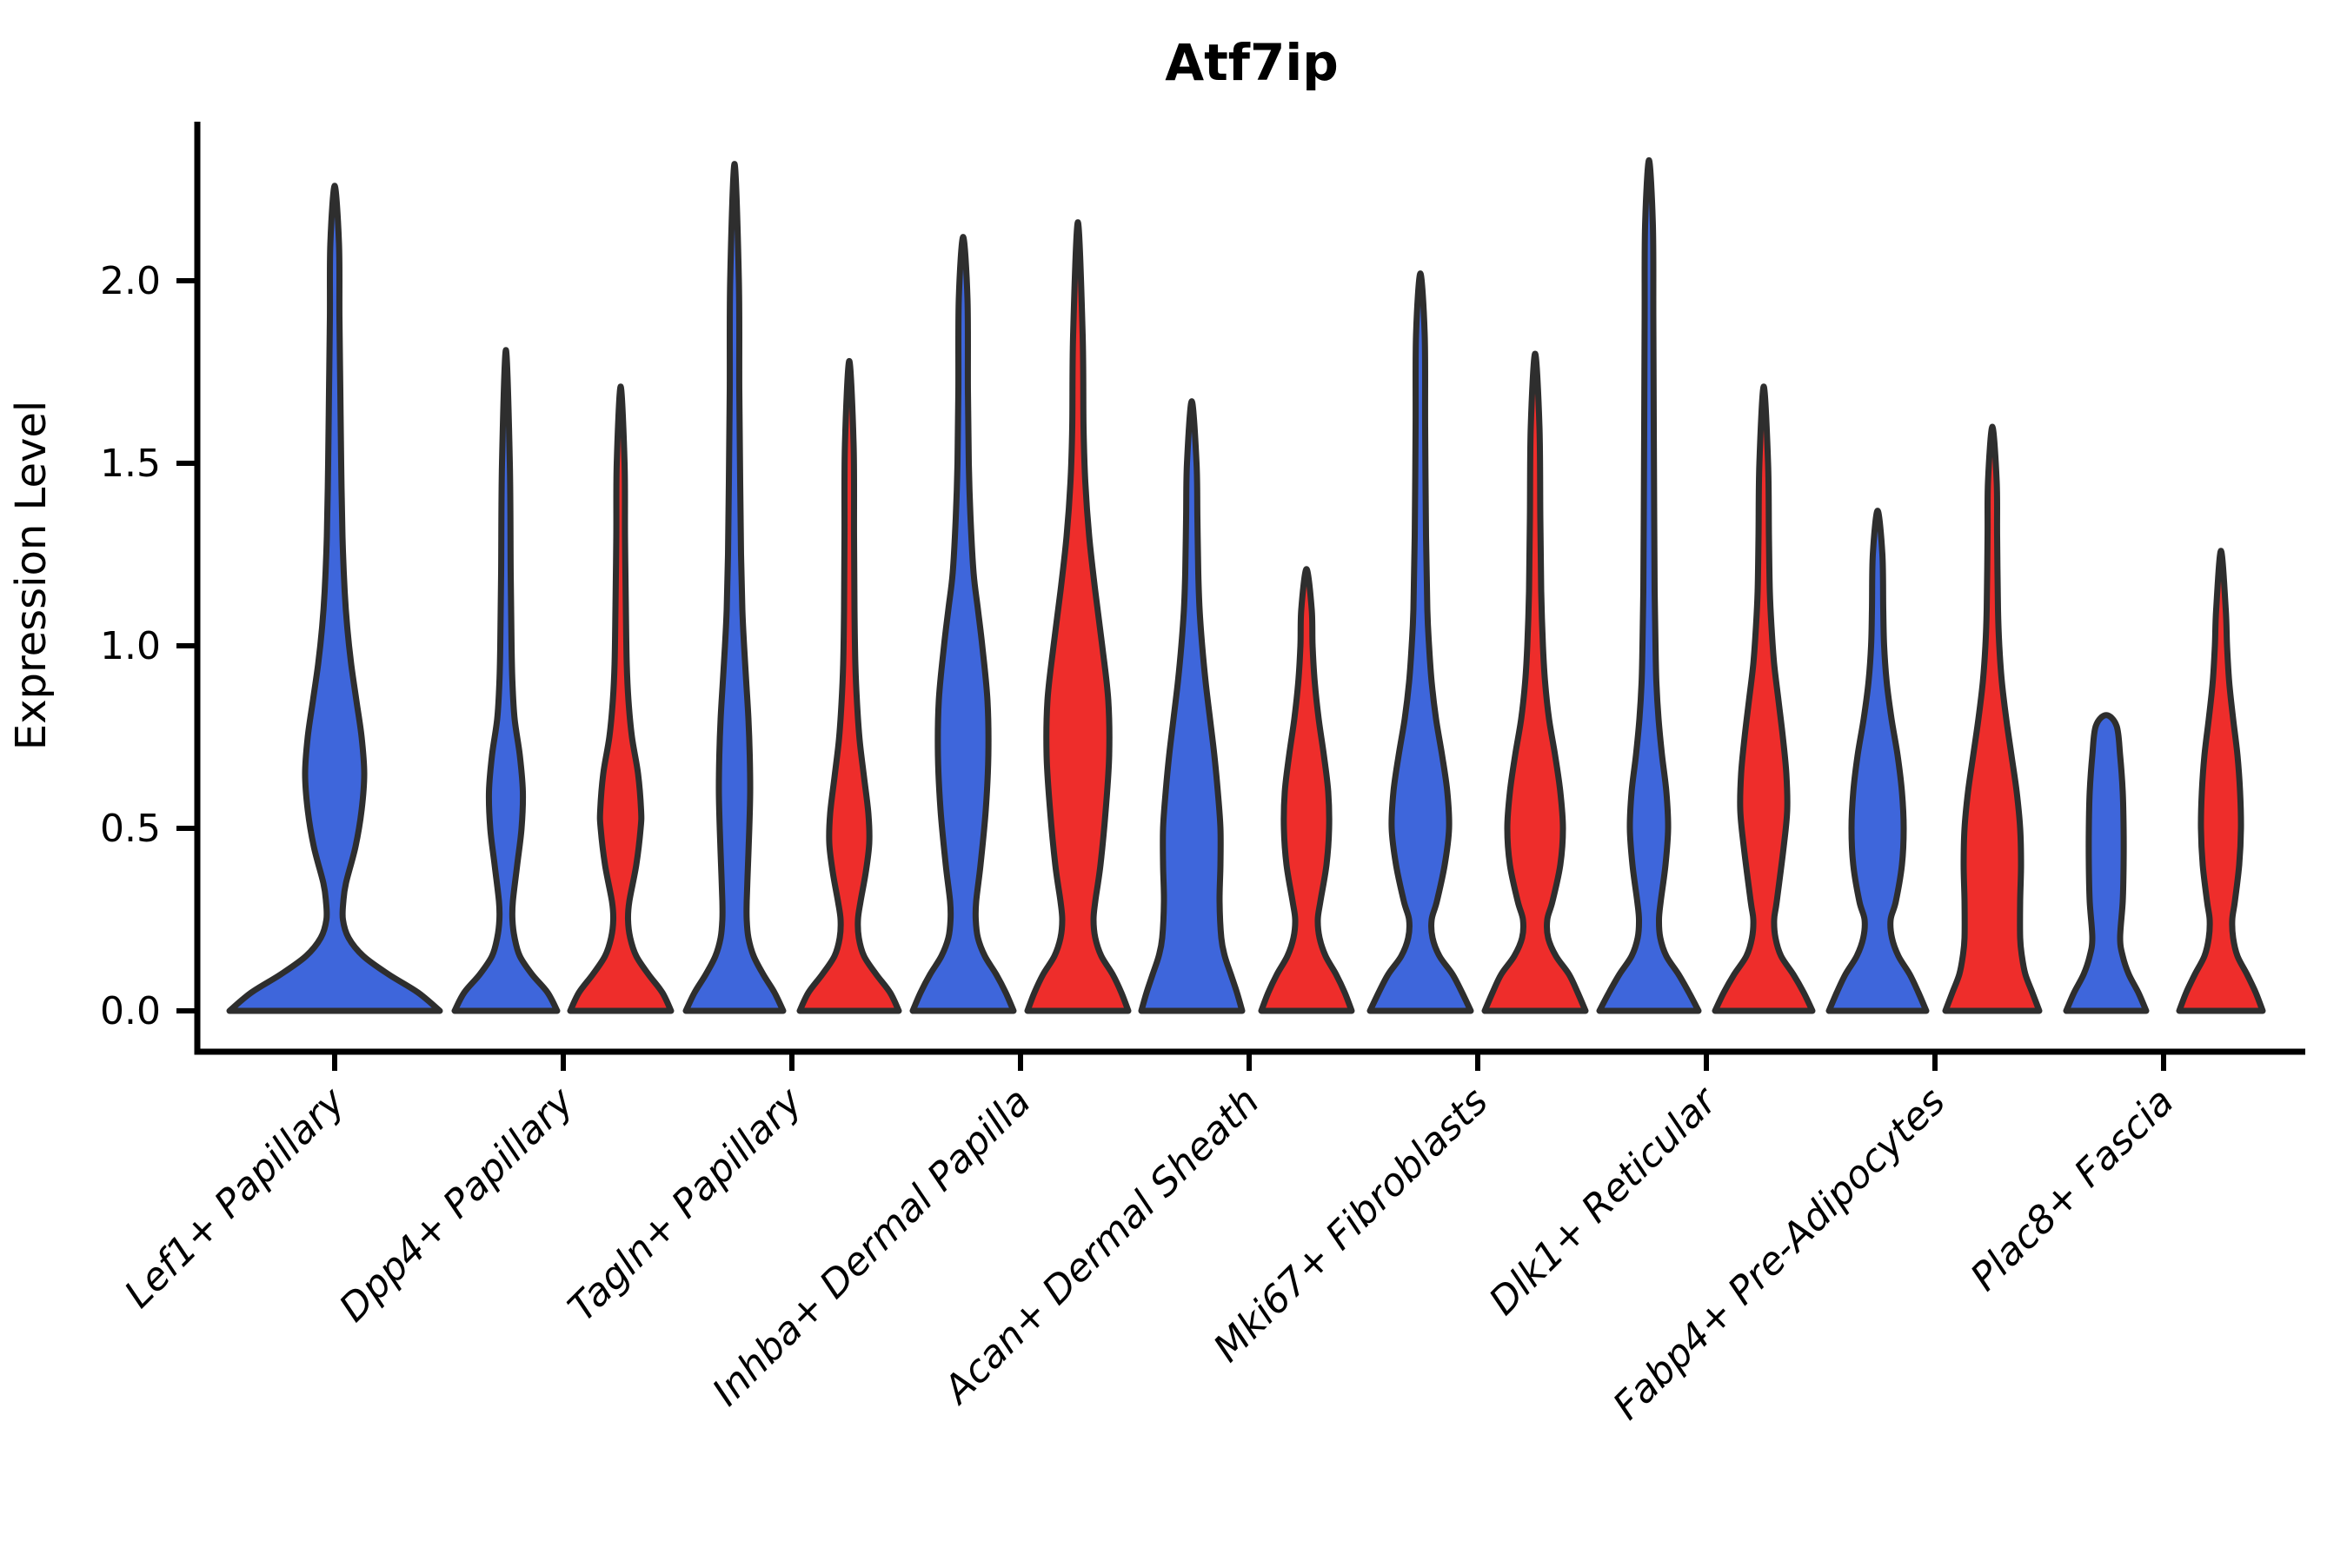 The height and width of the screenshot is (1568, 2347). I want to click on x-tick-label-6: Dlk1+ Reticular, so click(1603, 1201).